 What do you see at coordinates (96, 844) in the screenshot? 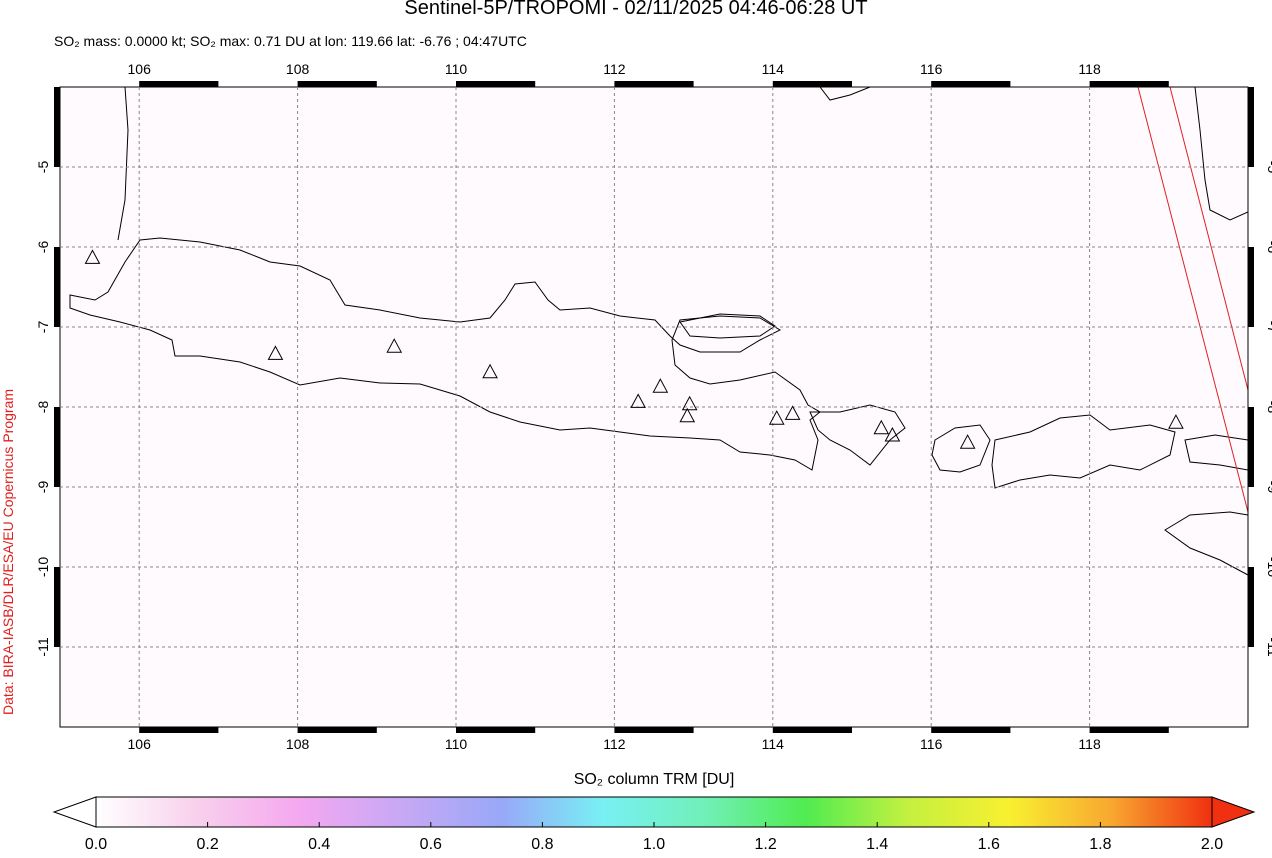
I see `colorbar-tick-label: 0.0` at bounding box center [96, 844].